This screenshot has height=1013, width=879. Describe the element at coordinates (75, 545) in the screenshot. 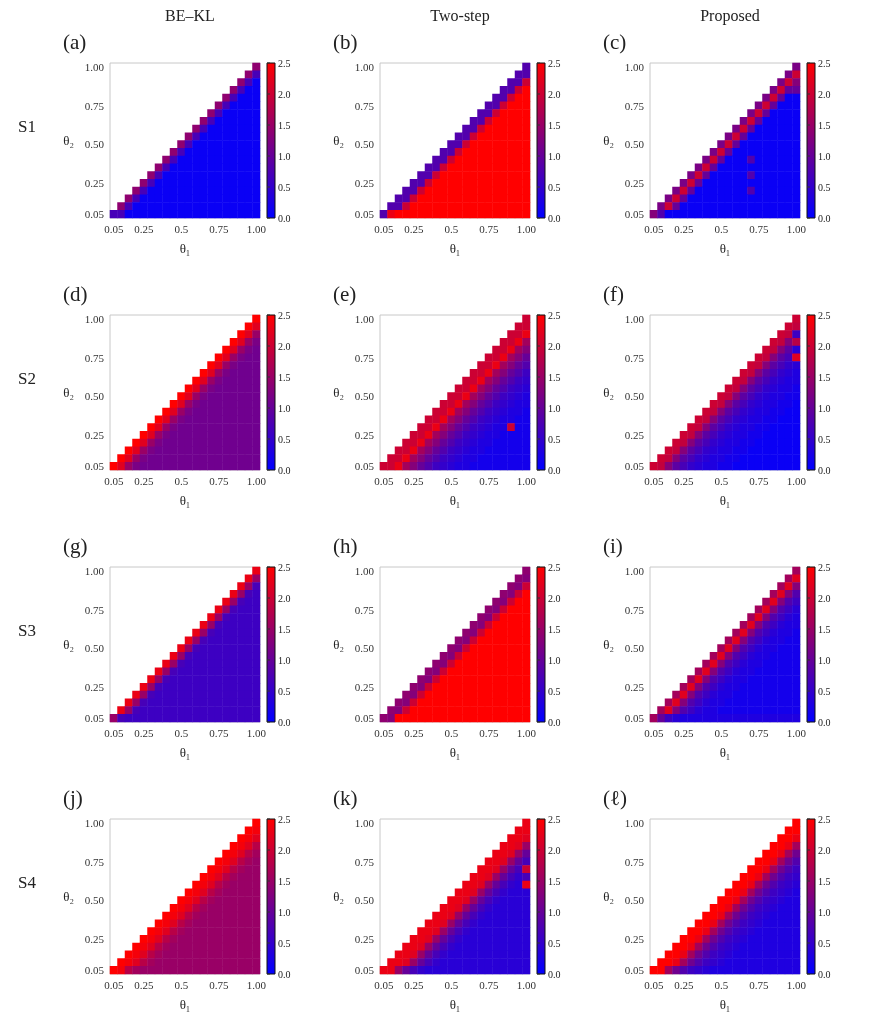

I see `chart-subtitle: (g)` at that location.